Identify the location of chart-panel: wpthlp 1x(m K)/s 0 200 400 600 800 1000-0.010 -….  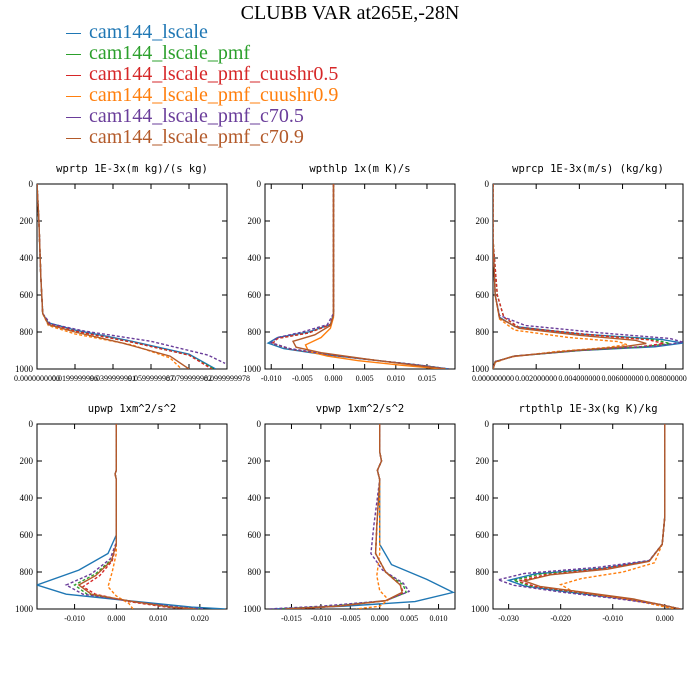
(349, 273).